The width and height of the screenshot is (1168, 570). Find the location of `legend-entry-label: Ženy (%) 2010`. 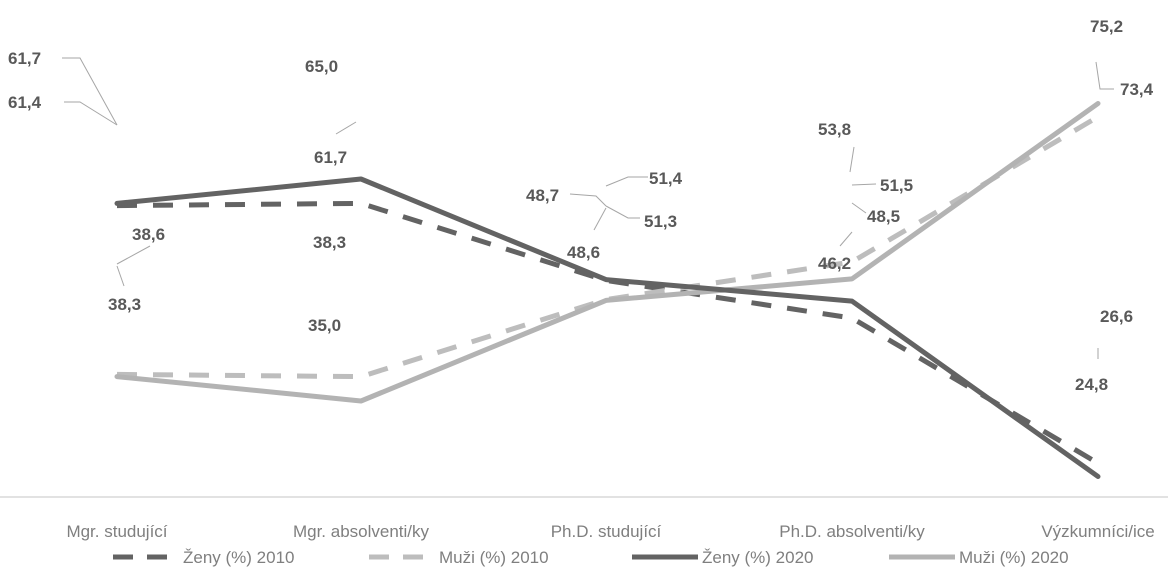

legend-entry-label: Ženy (%) 2010 is located at coordinates (239, 557).